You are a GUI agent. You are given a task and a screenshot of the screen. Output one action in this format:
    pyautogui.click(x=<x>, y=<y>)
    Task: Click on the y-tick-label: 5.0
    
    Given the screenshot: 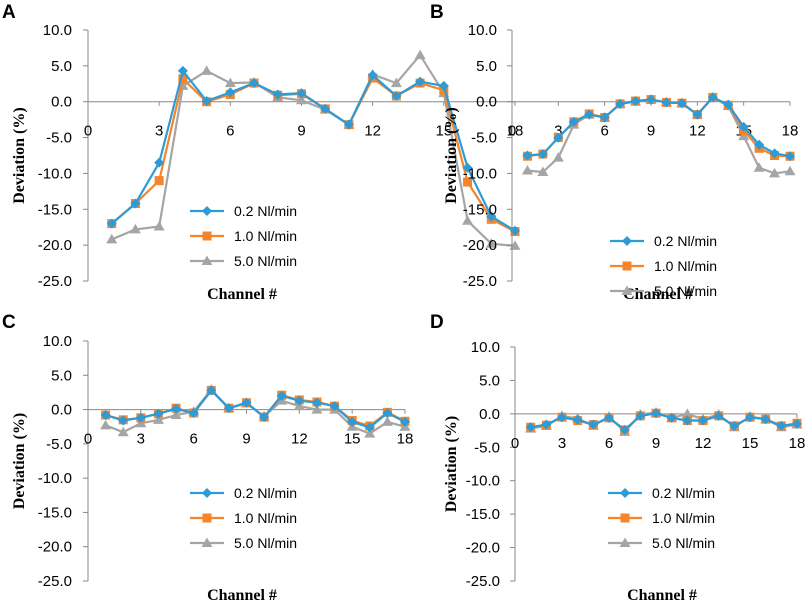 What is the action you would take?
    pyautogui.click(x=61, y=66)
    